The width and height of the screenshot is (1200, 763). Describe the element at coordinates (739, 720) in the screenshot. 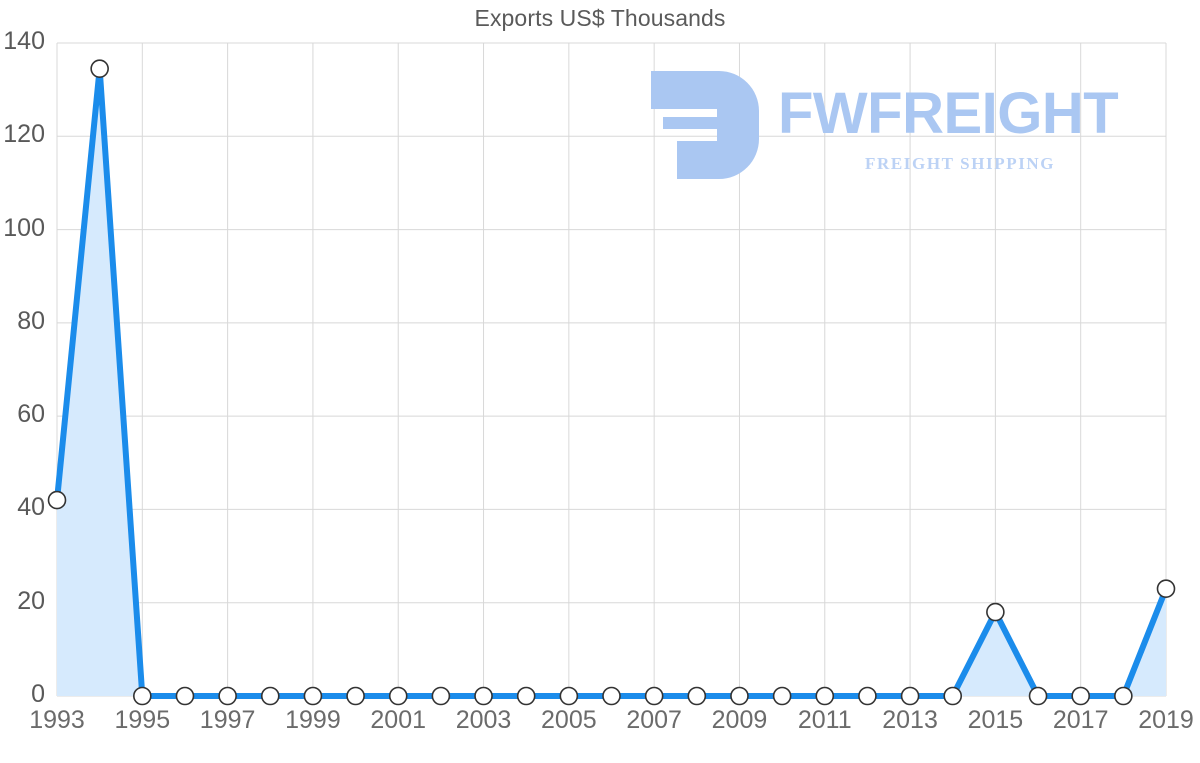

I see `x-axis-tick-label: 2009` at that location.